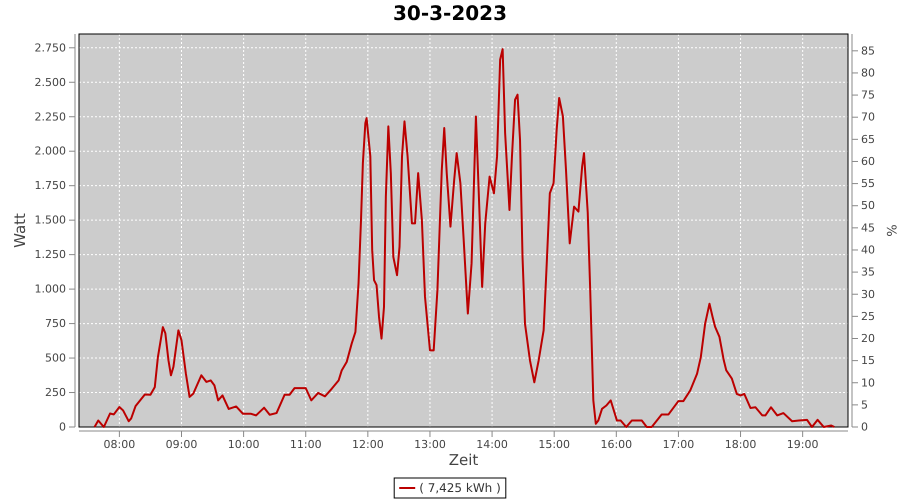 The image size is (900, 500). What do you see at coordinates (50, 220) in the screenshot?
I see `y-tick-label: 1.500` at bounding box center [50, 220].